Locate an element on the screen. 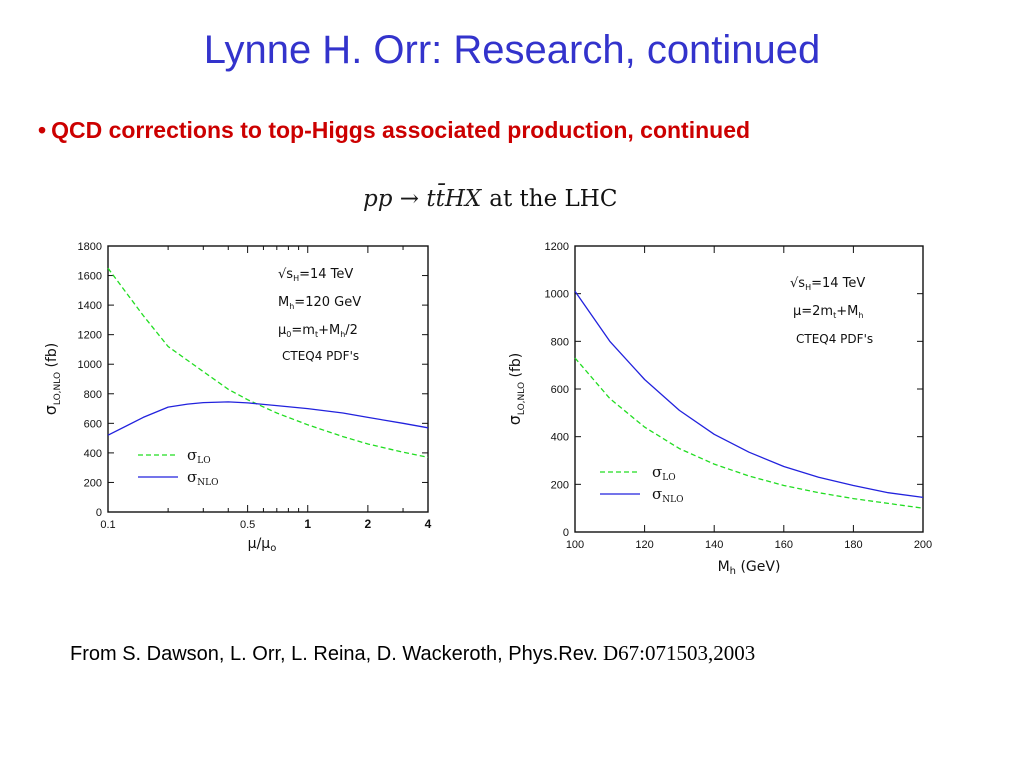  x-tick-label: 0.5 is located at coordinates (247, 525).